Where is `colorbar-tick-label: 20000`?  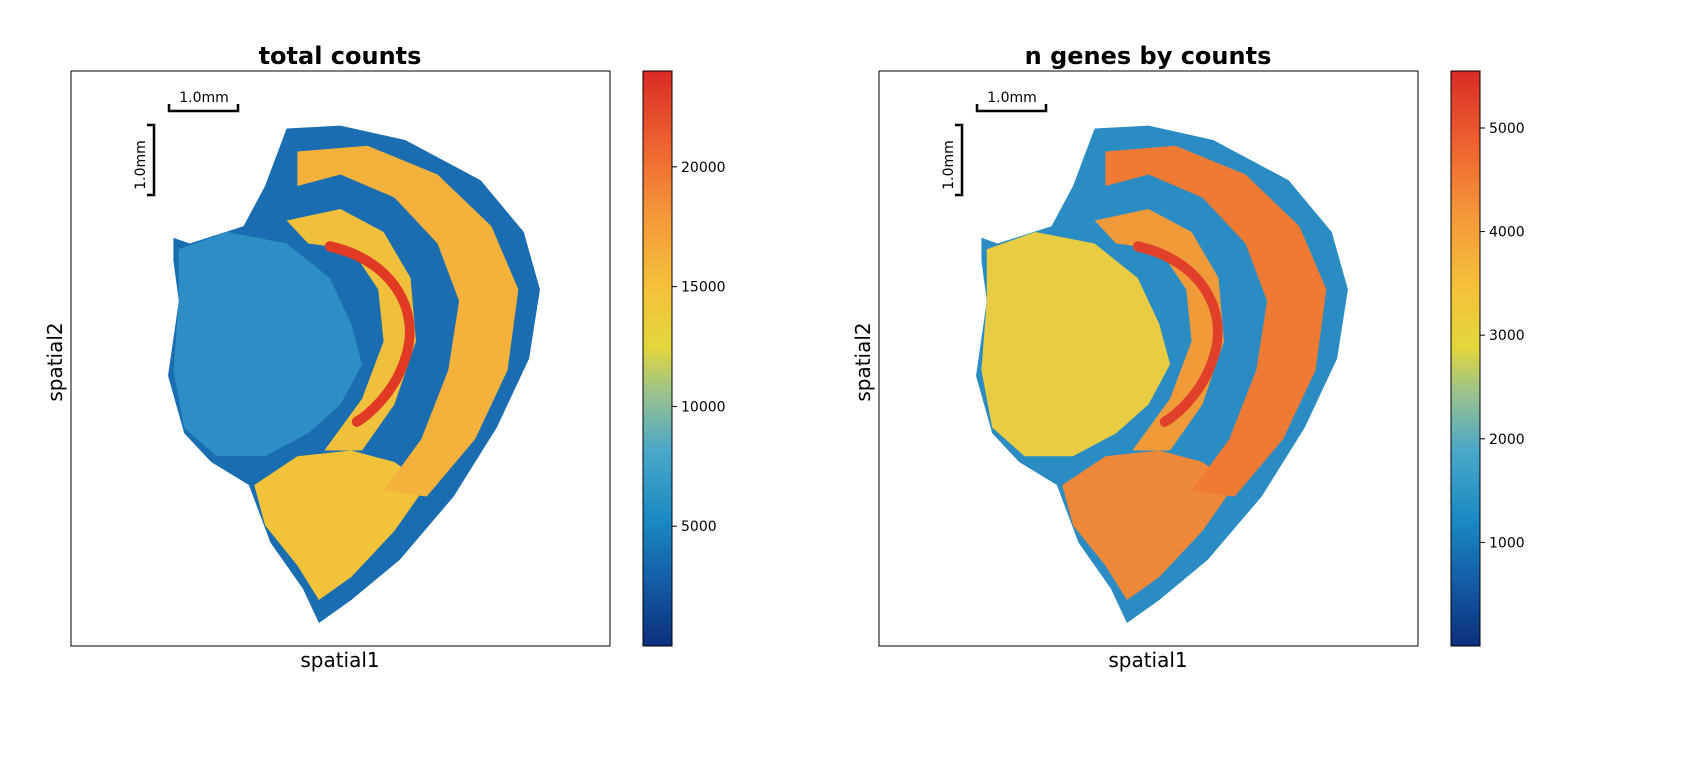
colorbar-tick-label: 20000 is located at coordinates (703, 168).